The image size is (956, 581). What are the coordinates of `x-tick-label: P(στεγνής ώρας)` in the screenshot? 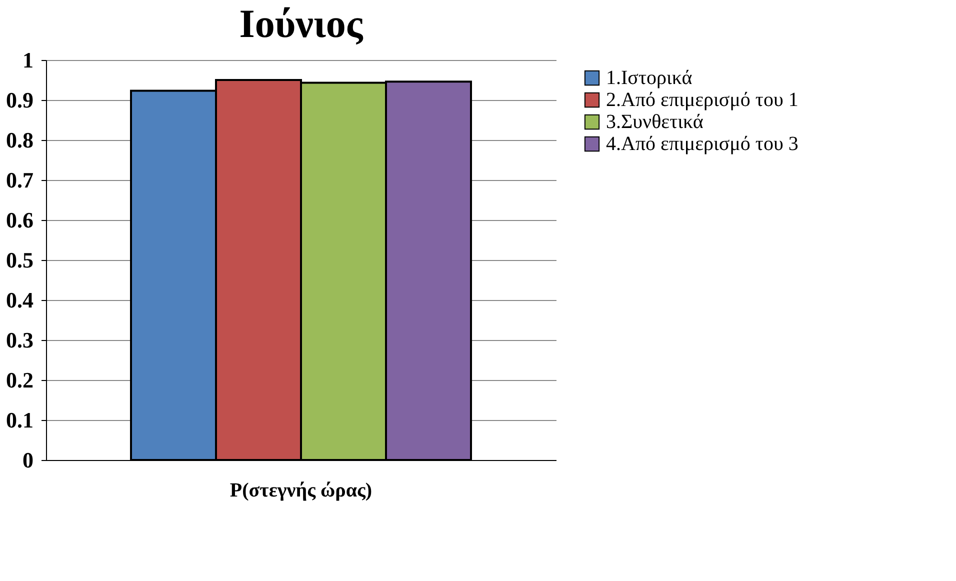 It's located at (301, 491).